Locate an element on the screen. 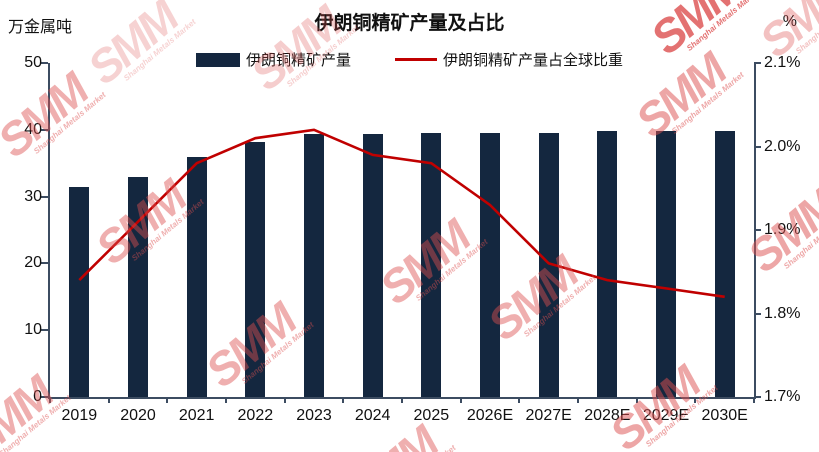  legend-label-share: 伊朗铜精矿产量占全球比重 is located at coordinates (533, 60).